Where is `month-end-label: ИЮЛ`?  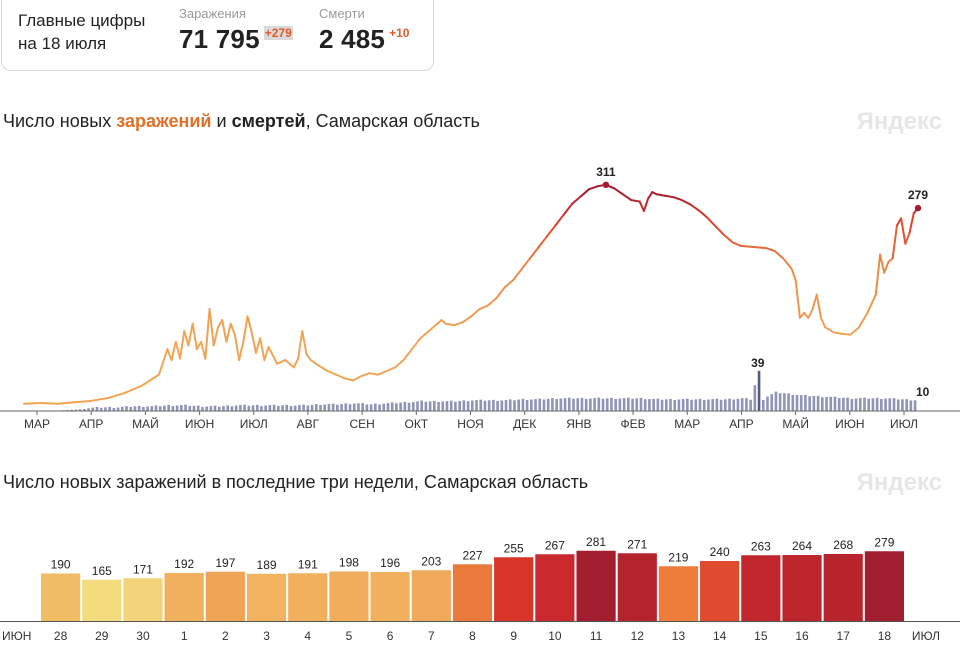 month-end-label: ИЮЛ is located at coordinates (926, 636).